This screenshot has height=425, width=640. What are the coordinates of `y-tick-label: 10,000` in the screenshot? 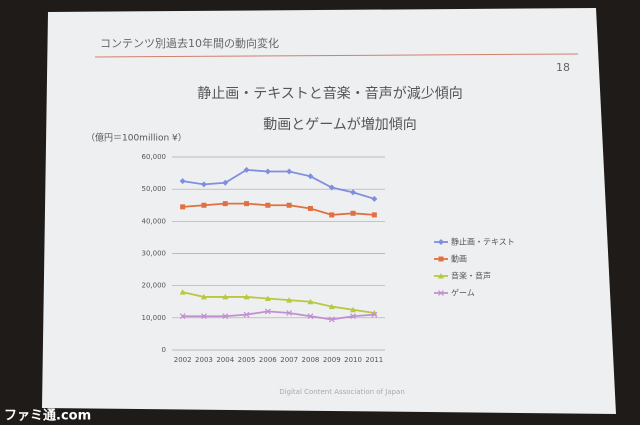 It's located at (154, 318).